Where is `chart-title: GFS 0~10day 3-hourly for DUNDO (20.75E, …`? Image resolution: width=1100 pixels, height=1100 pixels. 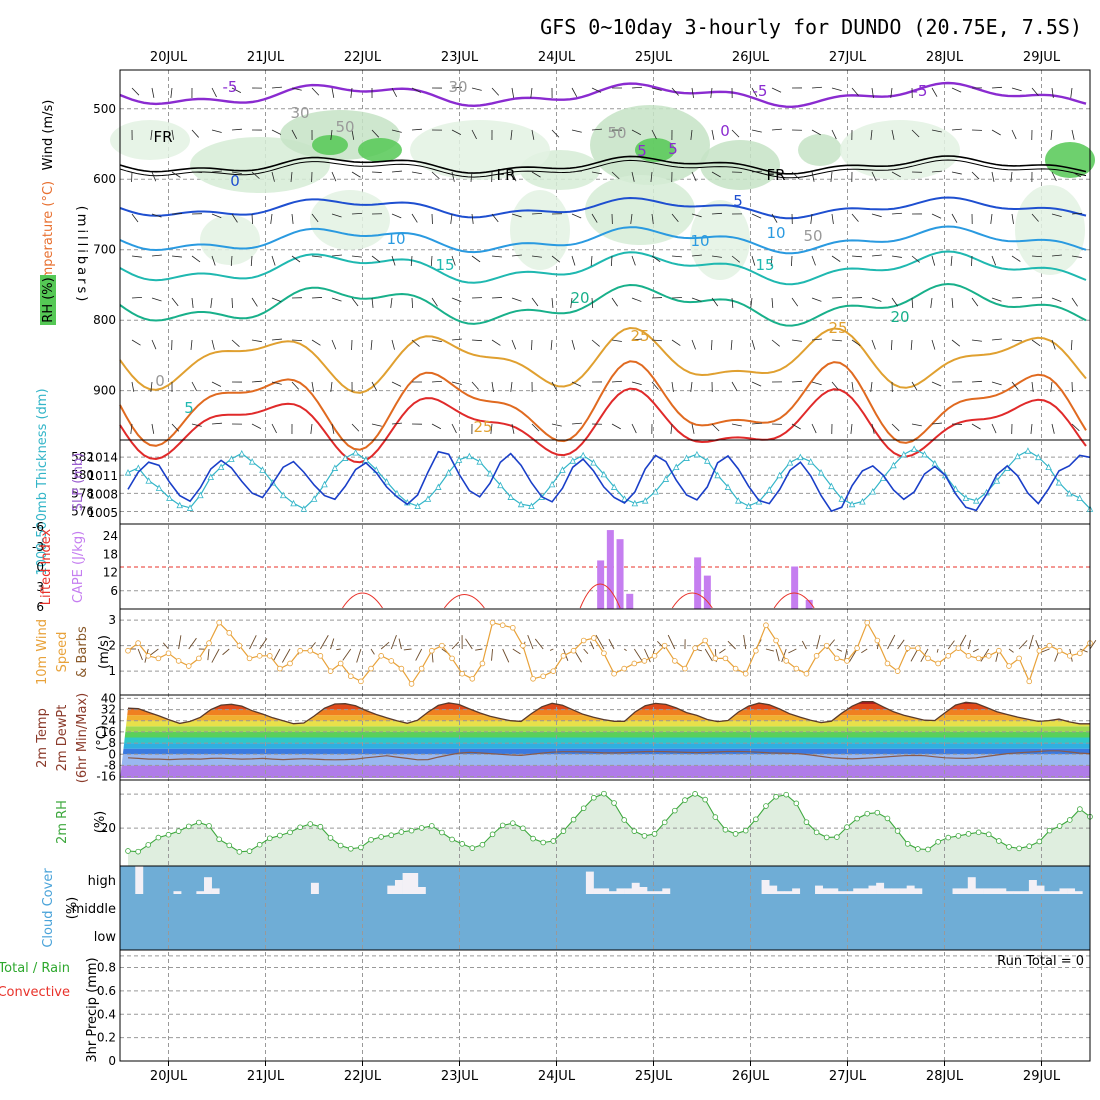
chart-title: GFS 0~10day 3-hourly for DUNDO (20.75E, … is located at coordinates (811, 27).